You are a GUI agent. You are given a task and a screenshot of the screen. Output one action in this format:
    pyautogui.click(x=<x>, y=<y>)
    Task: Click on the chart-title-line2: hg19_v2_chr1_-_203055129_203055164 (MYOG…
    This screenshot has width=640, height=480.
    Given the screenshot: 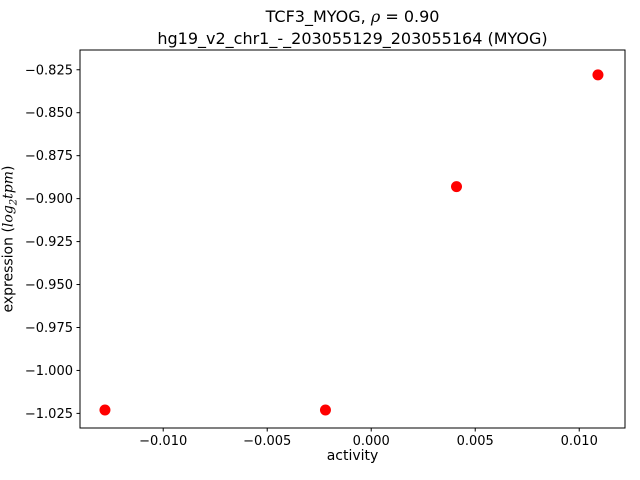 What is the action you would take?
    pyautogui.click(x=352, y=38)
    